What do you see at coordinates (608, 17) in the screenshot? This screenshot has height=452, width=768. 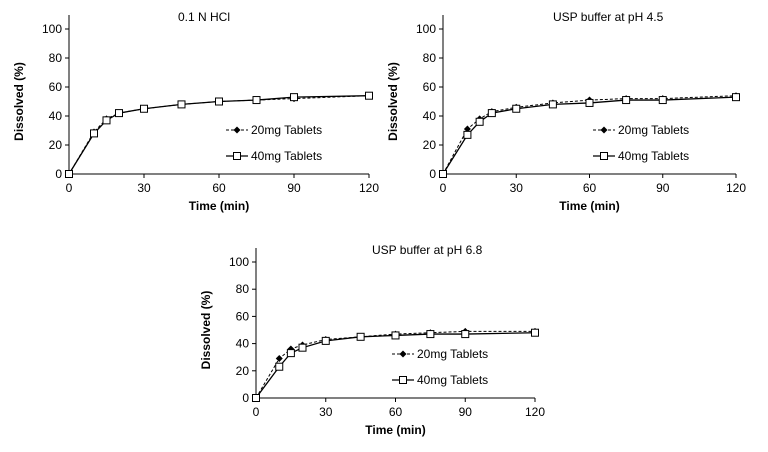 I see `chart-title: USP buffer at pH 4.5` at bounding box center [608, 17].